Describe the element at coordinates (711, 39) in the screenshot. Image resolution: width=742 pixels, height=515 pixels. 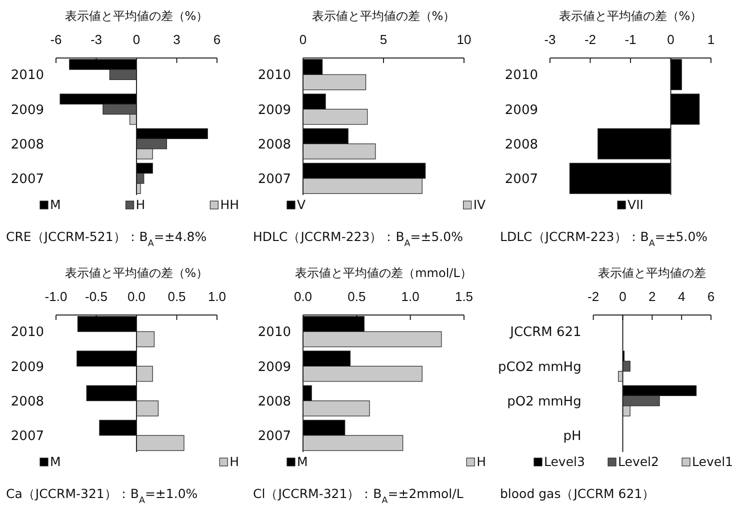
I see `x-tick-label: 1` at that location.